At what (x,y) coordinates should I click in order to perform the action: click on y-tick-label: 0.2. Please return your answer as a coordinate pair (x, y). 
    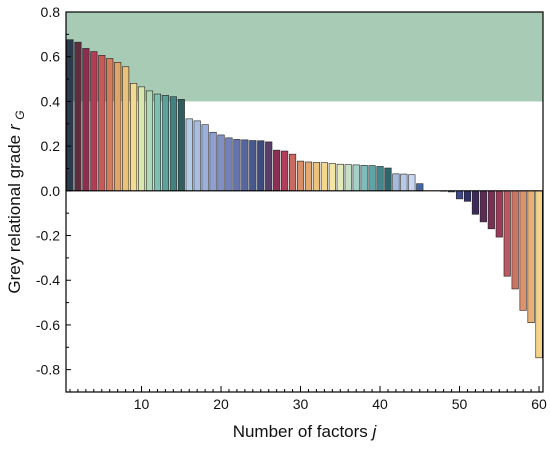
    Looking at the image, I should click on (51, 146).